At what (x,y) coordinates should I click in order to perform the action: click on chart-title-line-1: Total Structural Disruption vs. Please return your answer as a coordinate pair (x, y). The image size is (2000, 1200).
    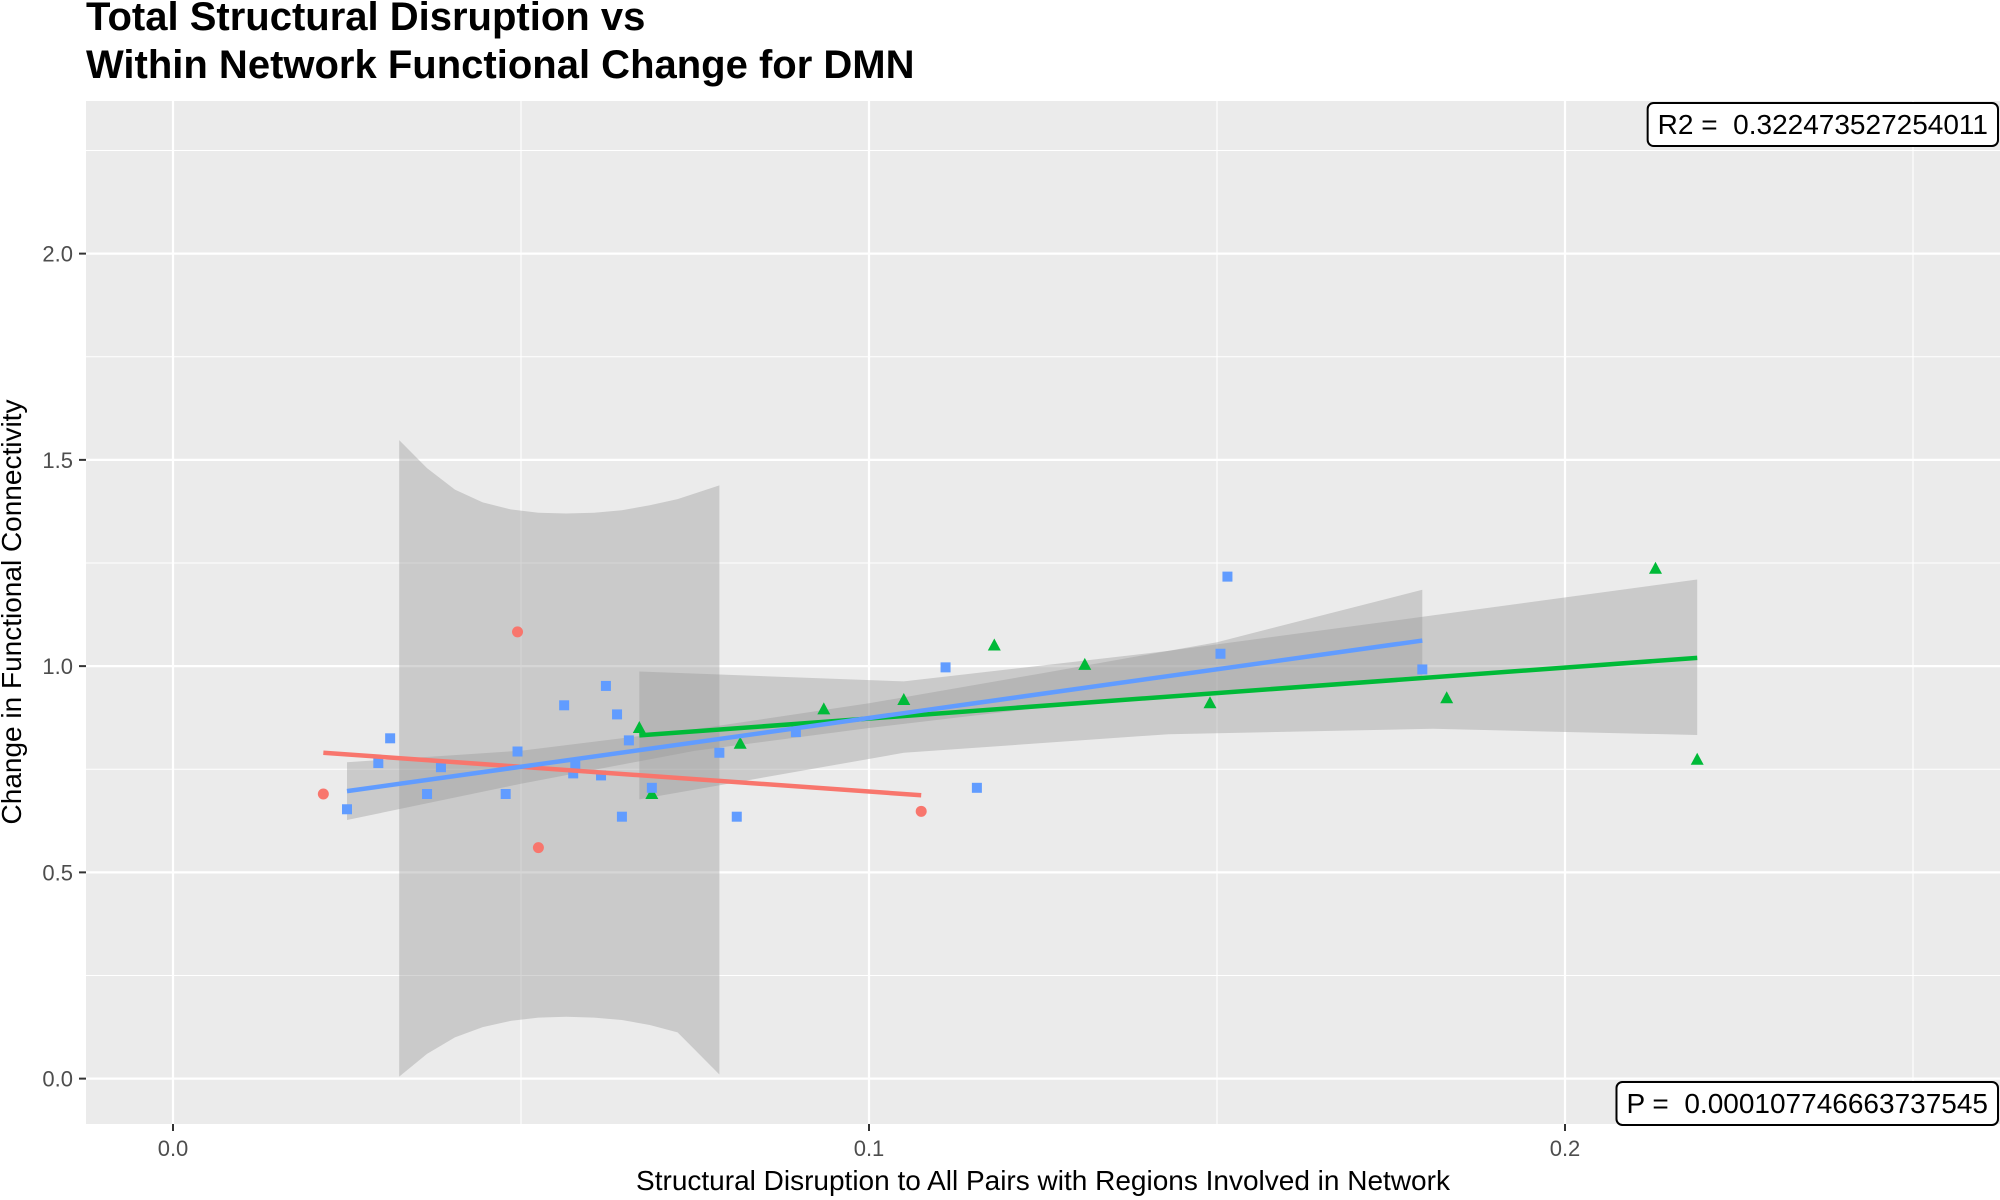
    Looking at the image, I should click on (365, 19).